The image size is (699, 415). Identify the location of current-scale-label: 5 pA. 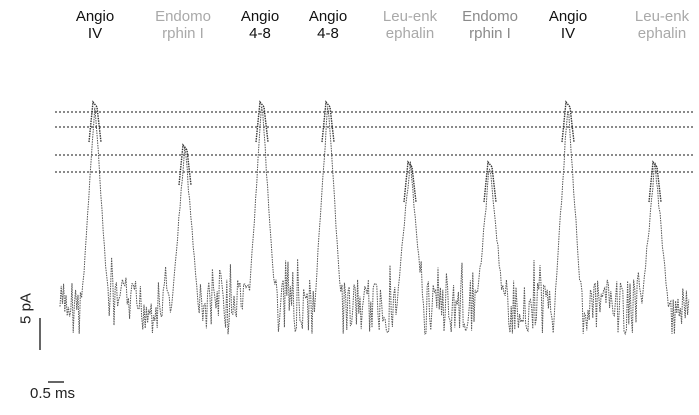
(26, 308).